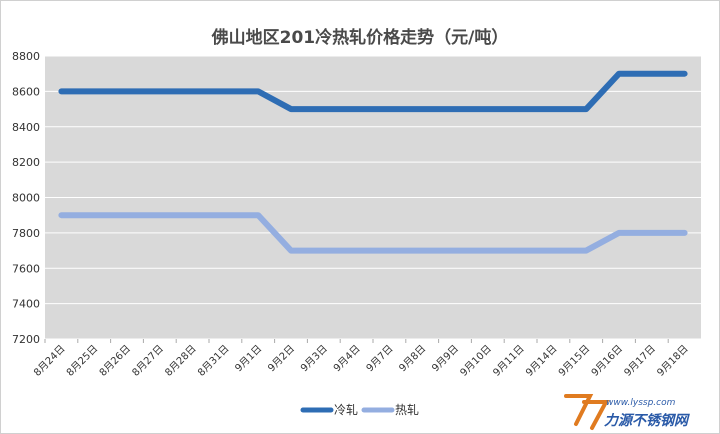  Describe the element at coordinates (26, 56) in the screenshot. I see `y-tick-label: 8800` at that location.